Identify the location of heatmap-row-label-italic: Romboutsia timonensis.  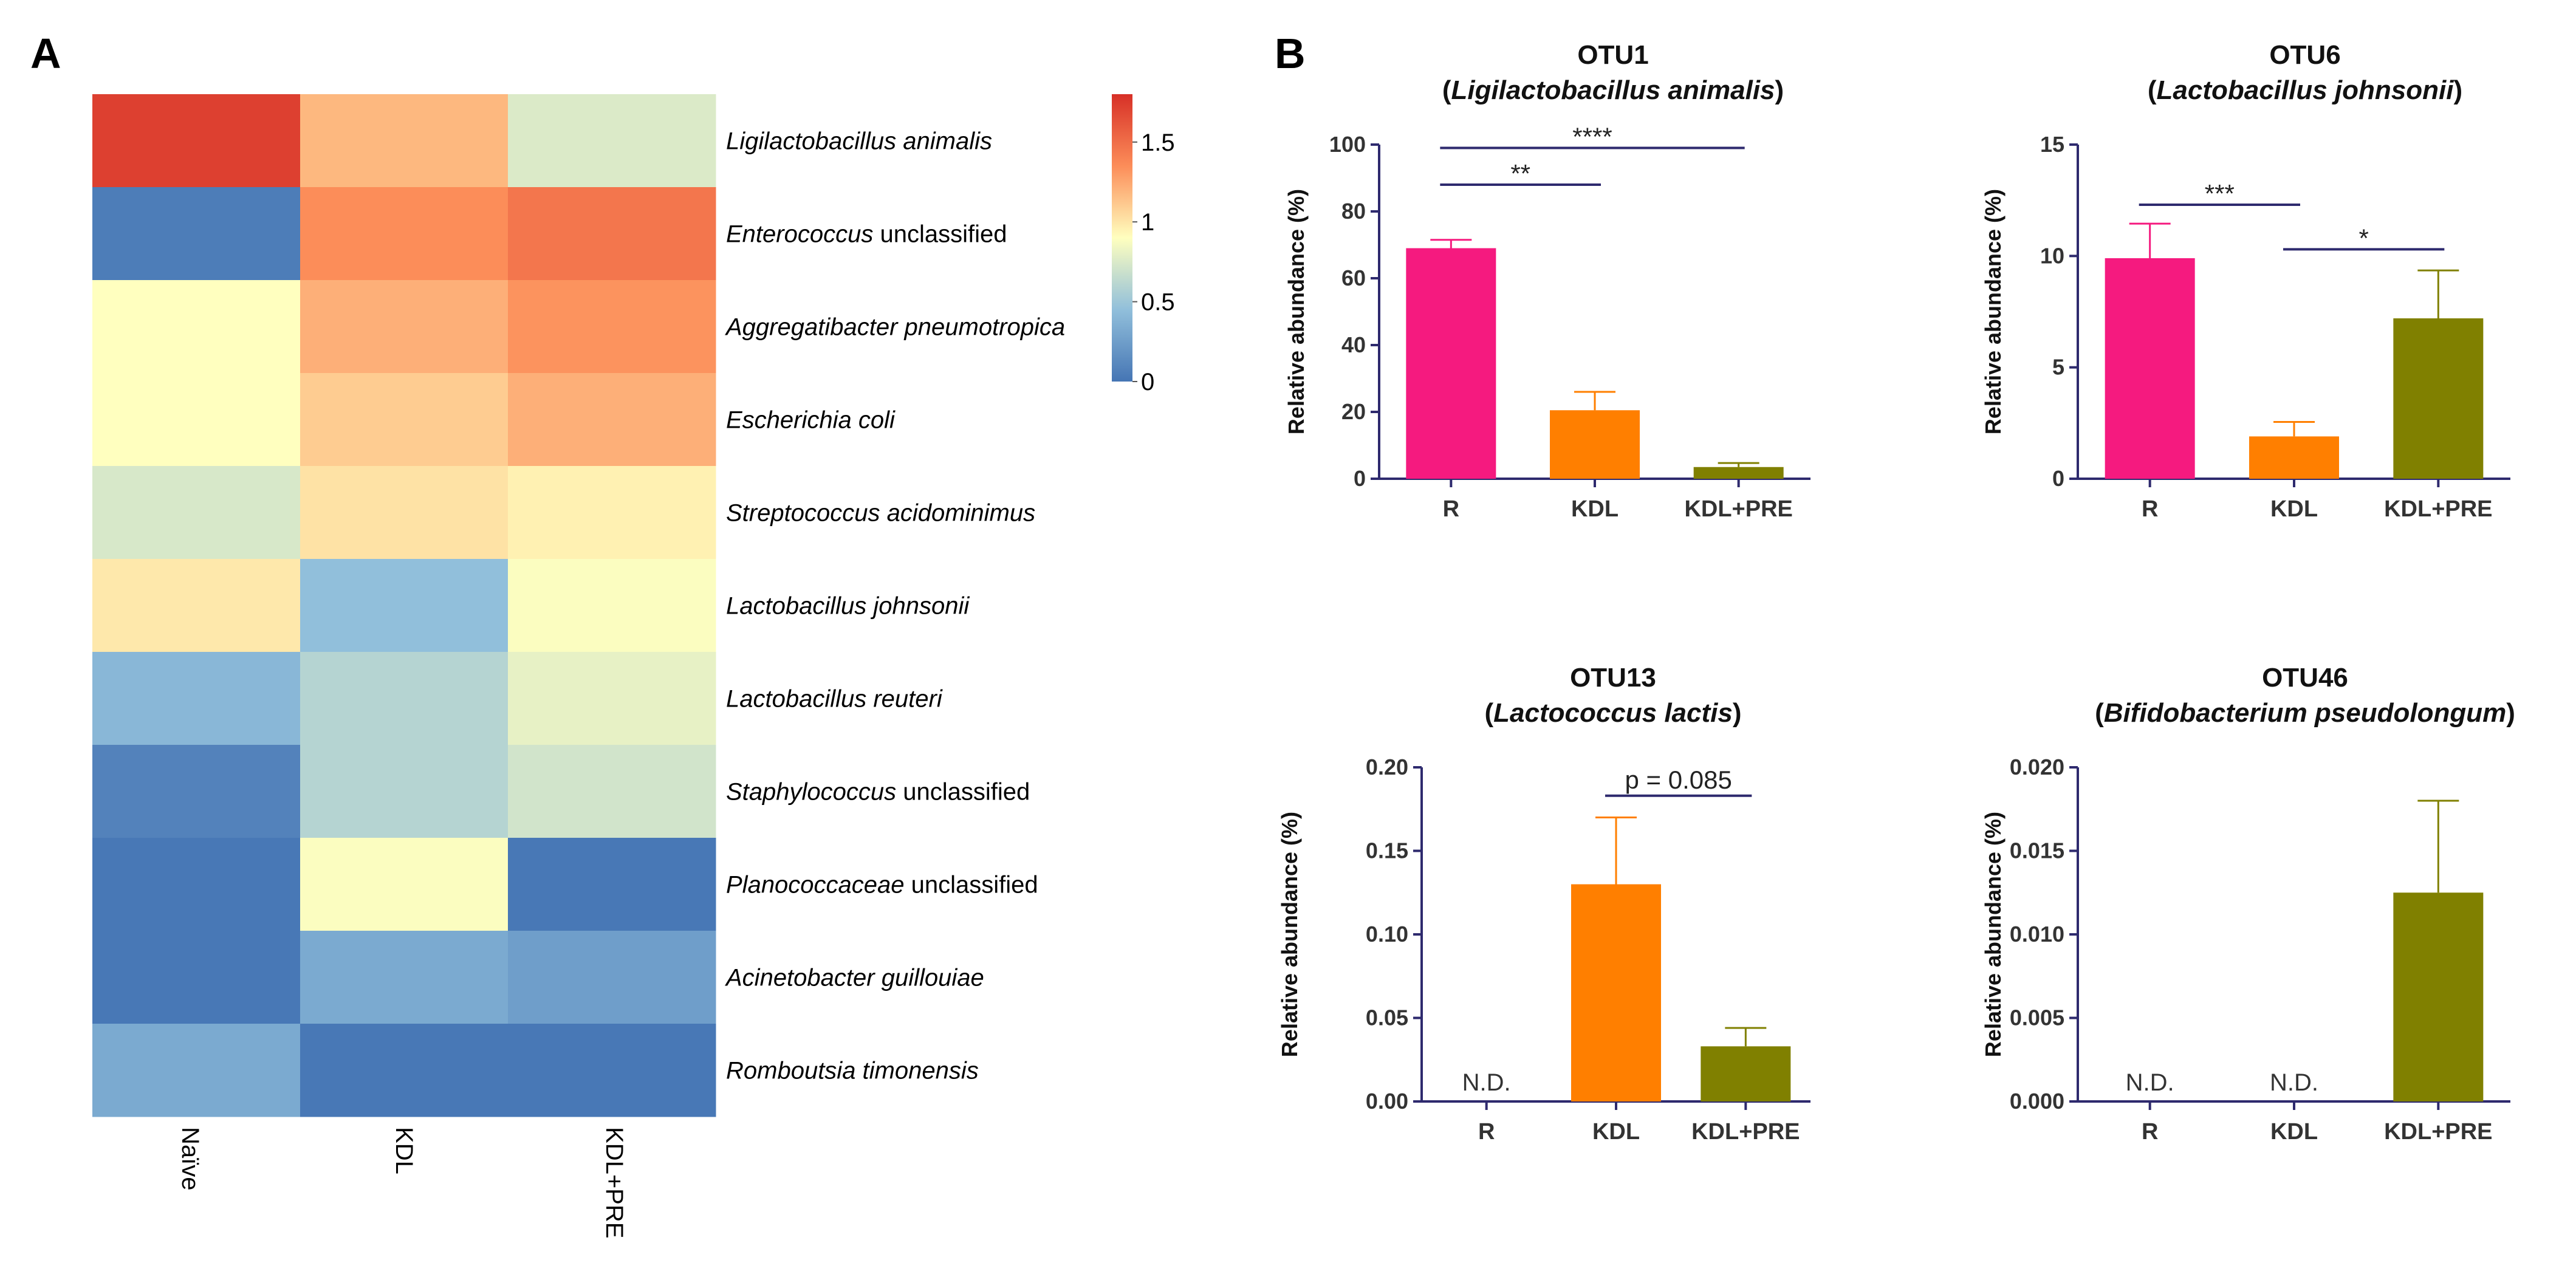
(852, 1071).